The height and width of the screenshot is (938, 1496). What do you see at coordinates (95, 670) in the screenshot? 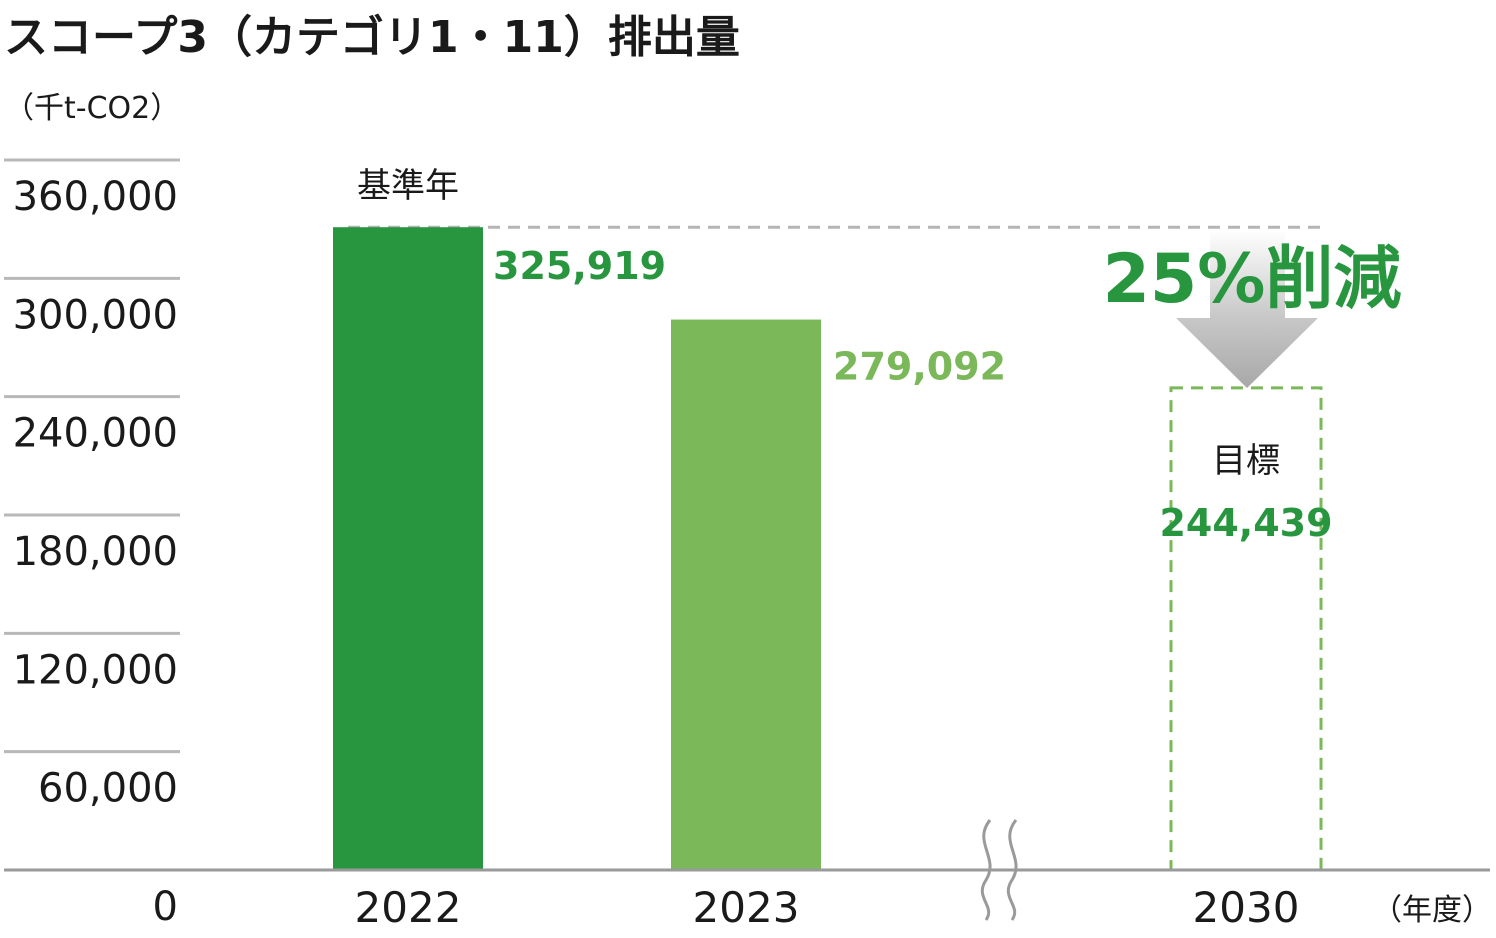
I see `y-tick-120000: 120,000` at bounding box center [95, 670].